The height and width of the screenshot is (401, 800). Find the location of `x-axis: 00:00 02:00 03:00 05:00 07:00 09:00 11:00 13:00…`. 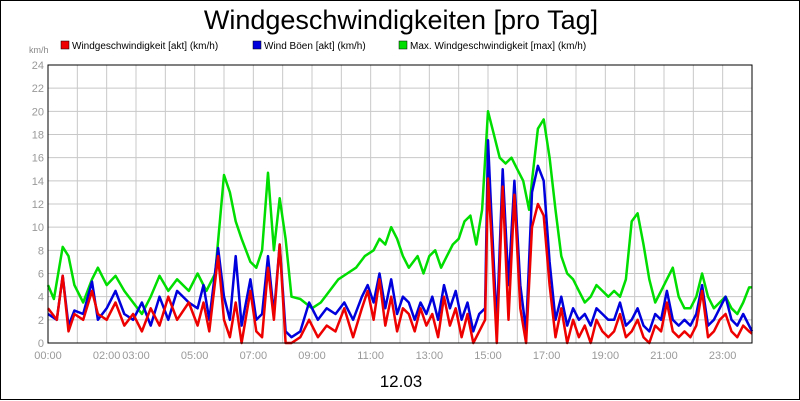

x-axis: 00:00 02:00 03:00 05:00 07:00 09:00 11:00 13:00… is located at coordinates (385, 356).